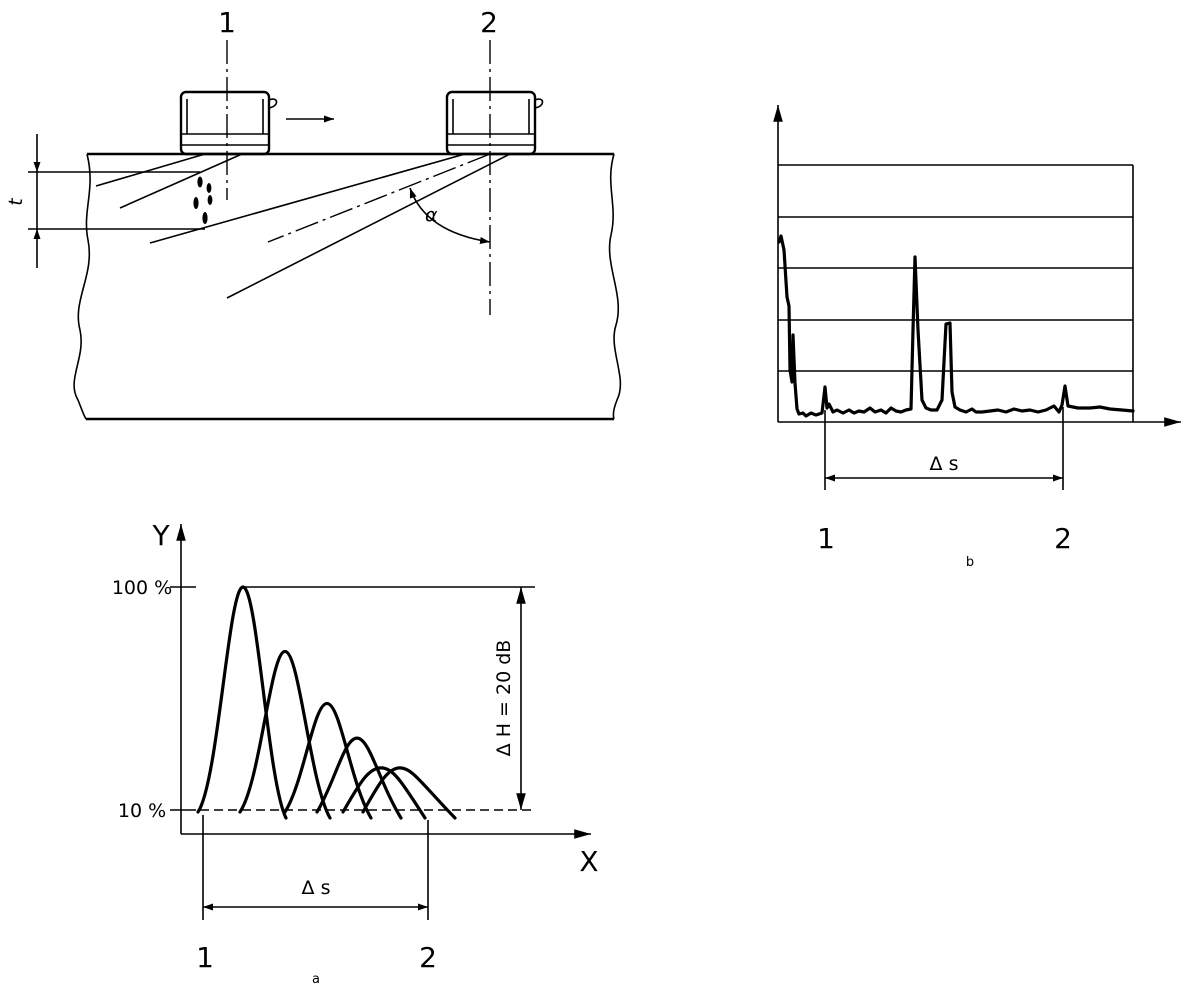  What do you see at coordinates (956, 326) in the screenshot?
I see `figure-b-ascan-trace` at bounding box center [956, 326].